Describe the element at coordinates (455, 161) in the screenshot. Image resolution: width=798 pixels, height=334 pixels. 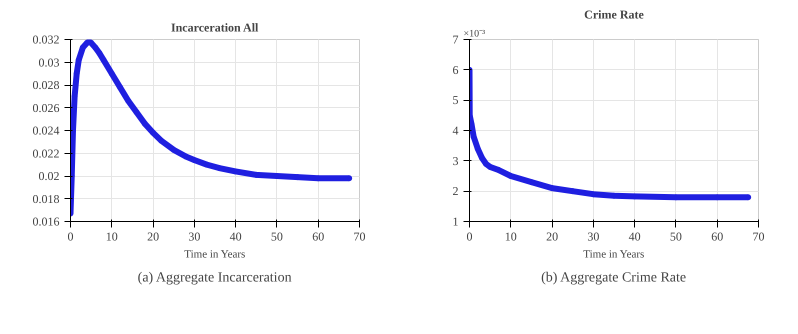
I see `y-tick-label: 3` at that location.